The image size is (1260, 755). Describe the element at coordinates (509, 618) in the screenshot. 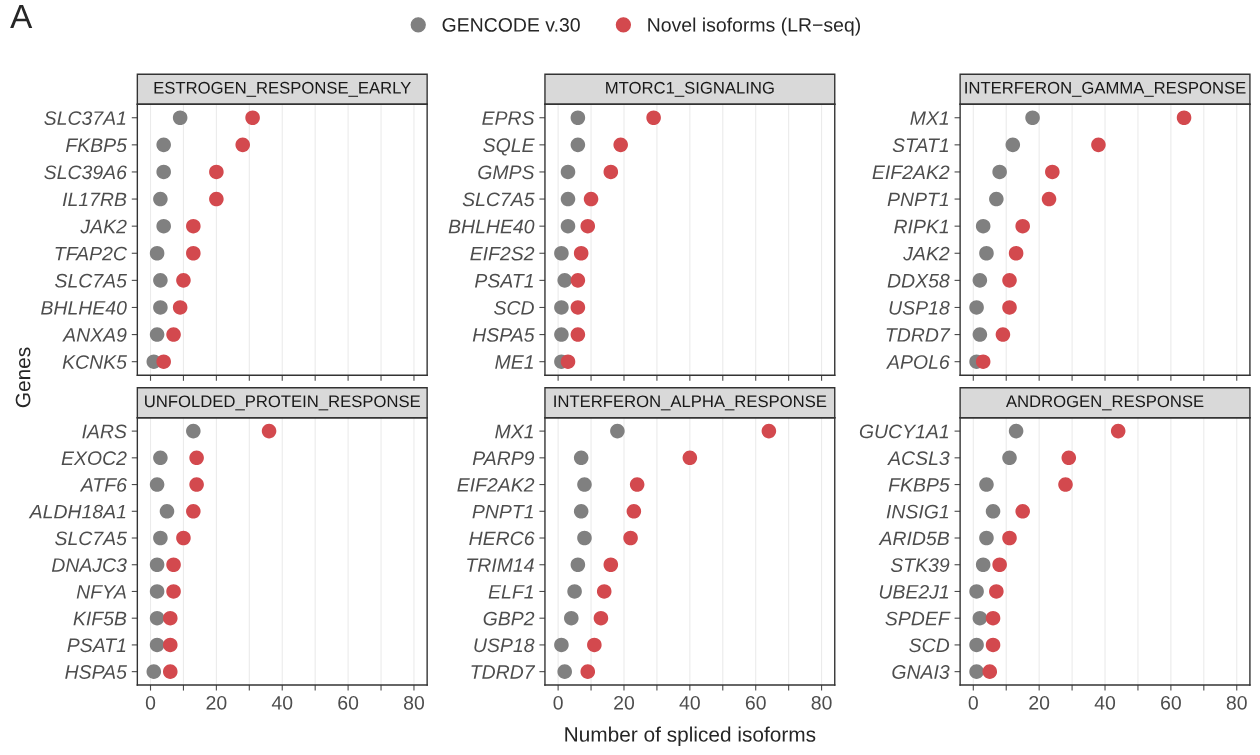

I see `y-tick-label: GBP2` at that location.